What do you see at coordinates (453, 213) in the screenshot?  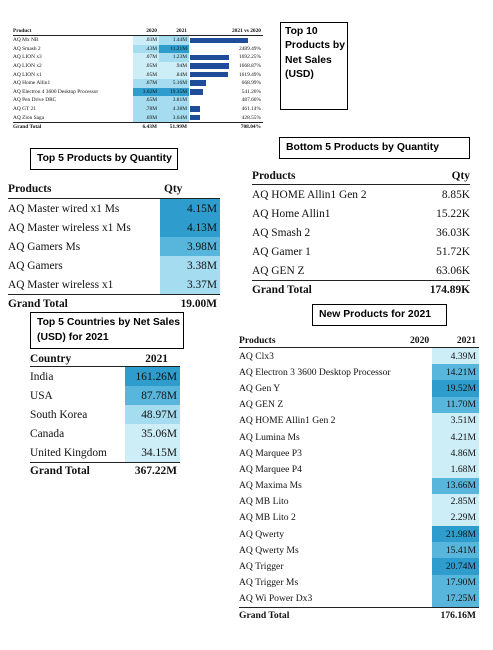 I see `bottom5qty-qty: 15.22K` at bounding box center [453, 213].